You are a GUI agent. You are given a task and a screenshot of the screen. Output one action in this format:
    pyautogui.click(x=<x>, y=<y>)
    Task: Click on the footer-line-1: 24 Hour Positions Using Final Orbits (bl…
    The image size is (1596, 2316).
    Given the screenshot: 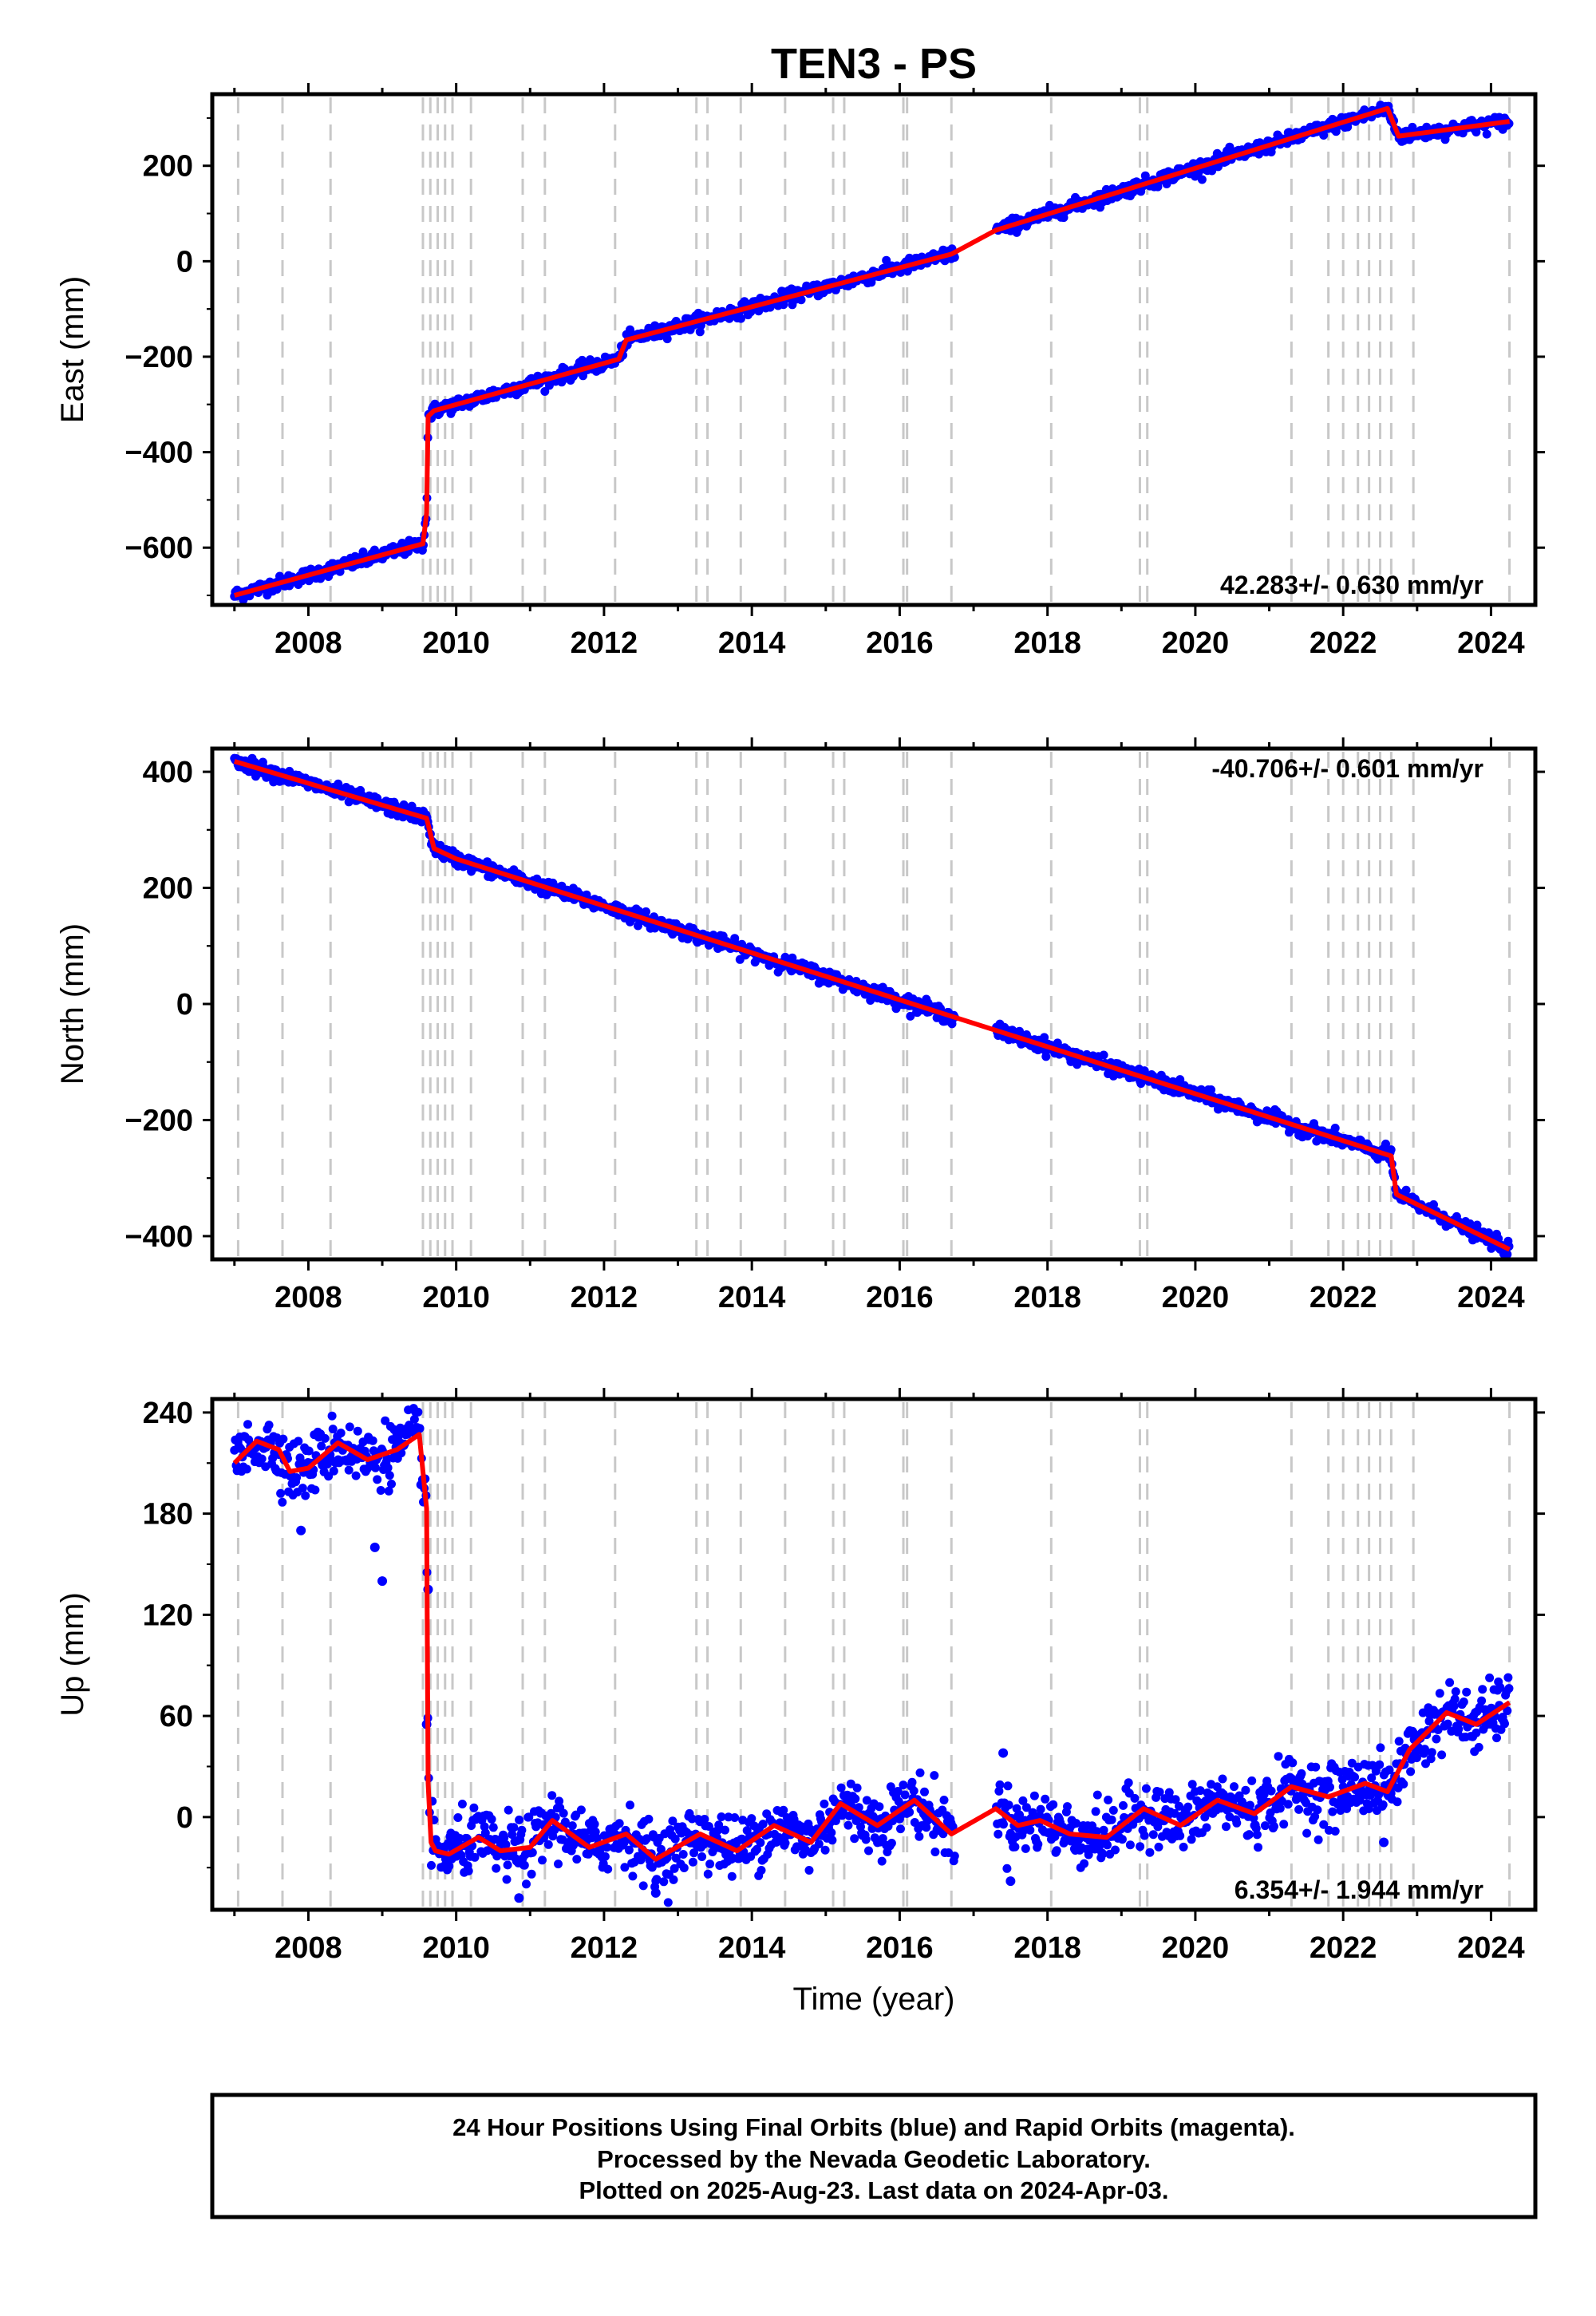 What is the action you would take?
    pyautogui.click(x=873, y=2127)
    